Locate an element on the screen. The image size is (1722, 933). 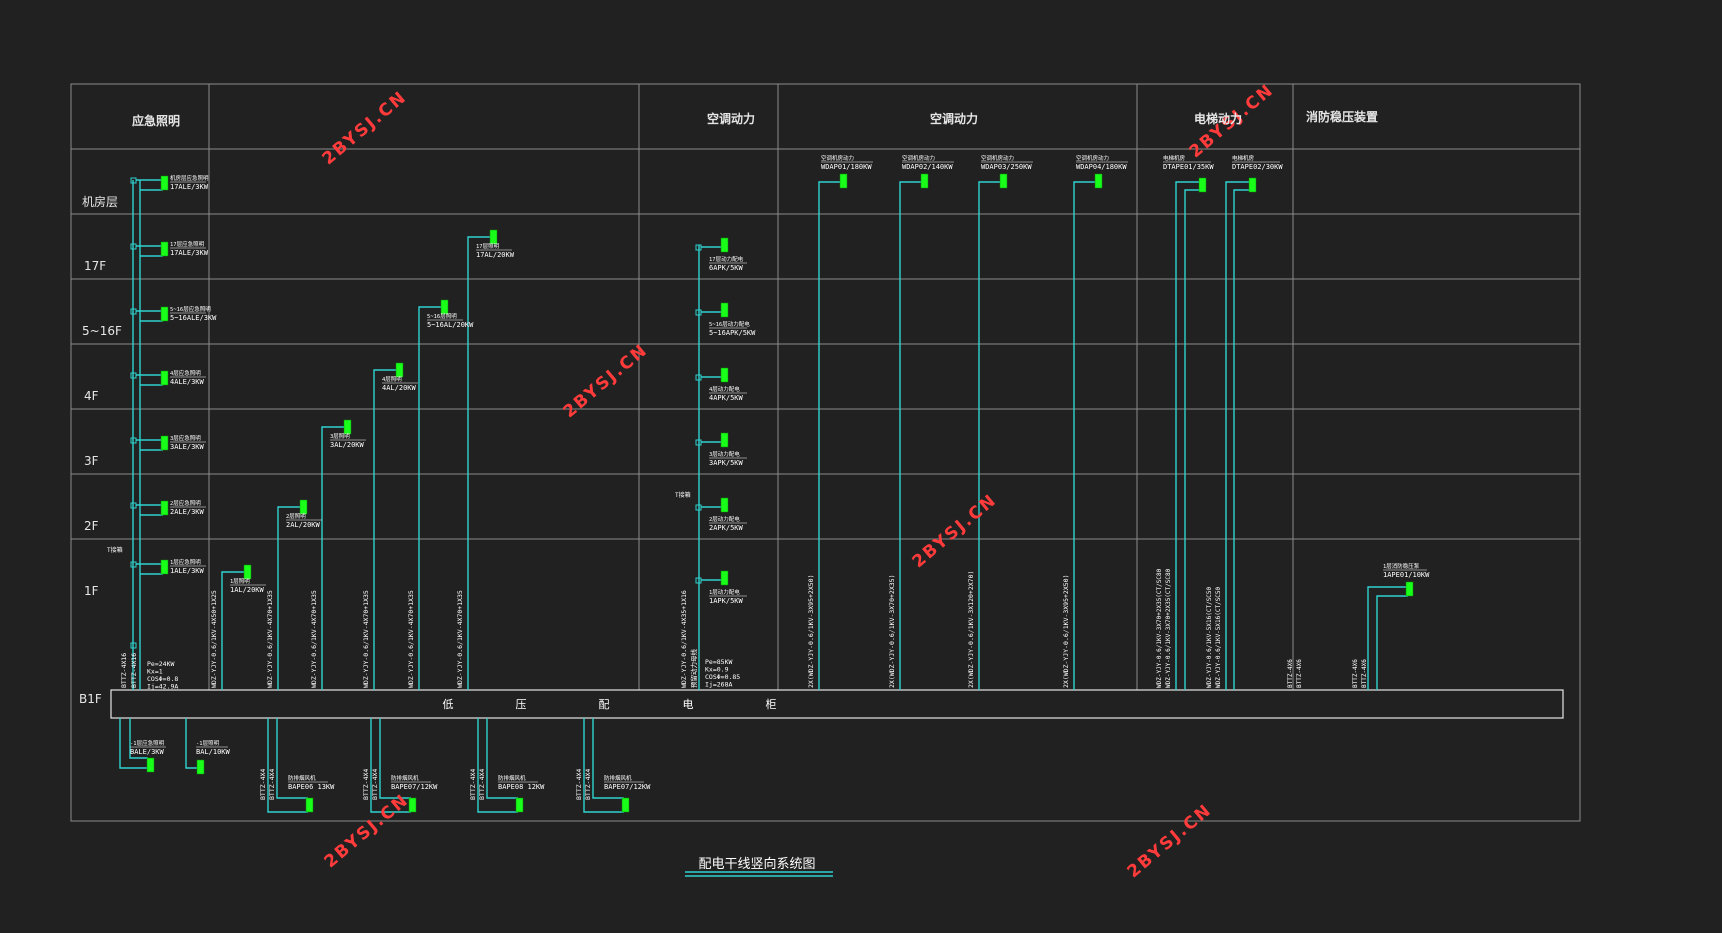
floor-3f: 3F is located at coordinates (91, 461).